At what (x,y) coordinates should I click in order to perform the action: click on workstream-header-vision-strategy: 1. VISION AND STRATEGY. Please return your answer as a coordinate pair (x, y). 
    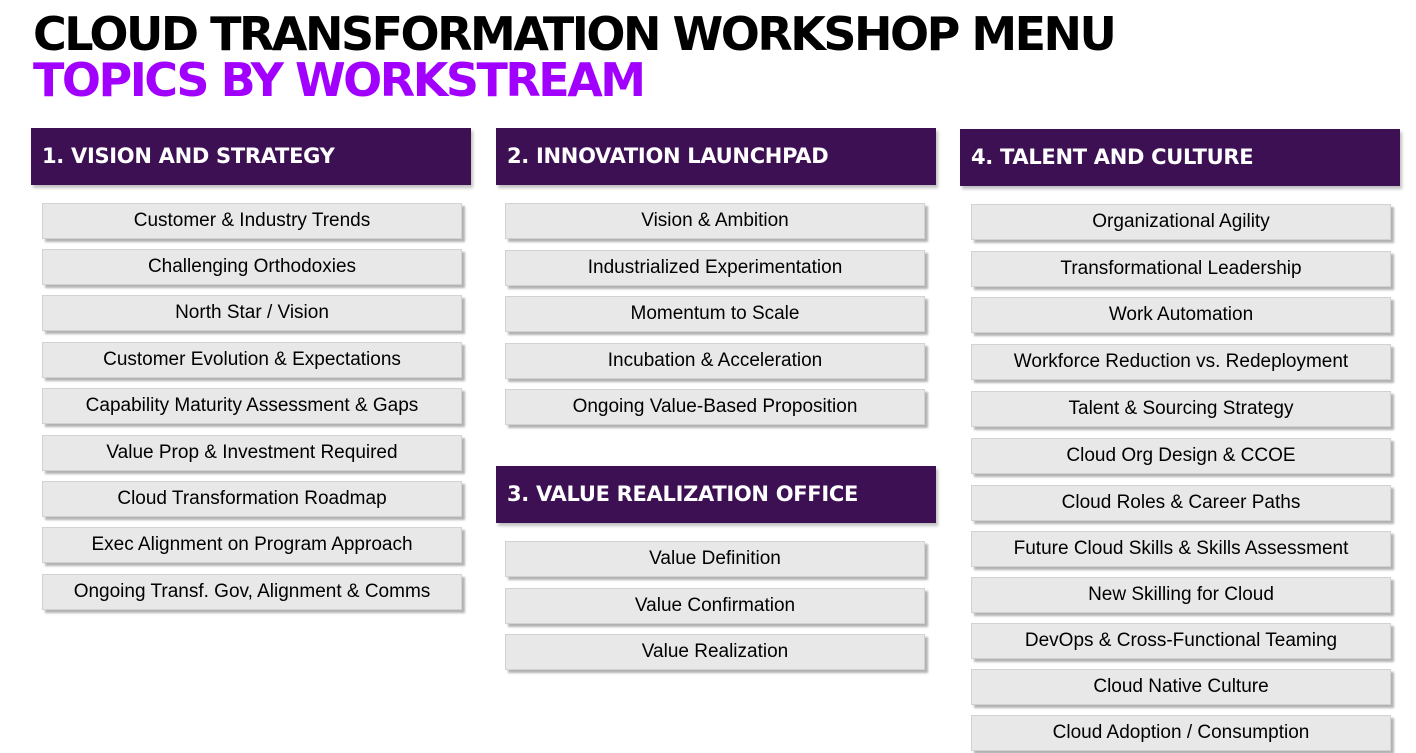
    Looking at the image, I should click on (251, 156).